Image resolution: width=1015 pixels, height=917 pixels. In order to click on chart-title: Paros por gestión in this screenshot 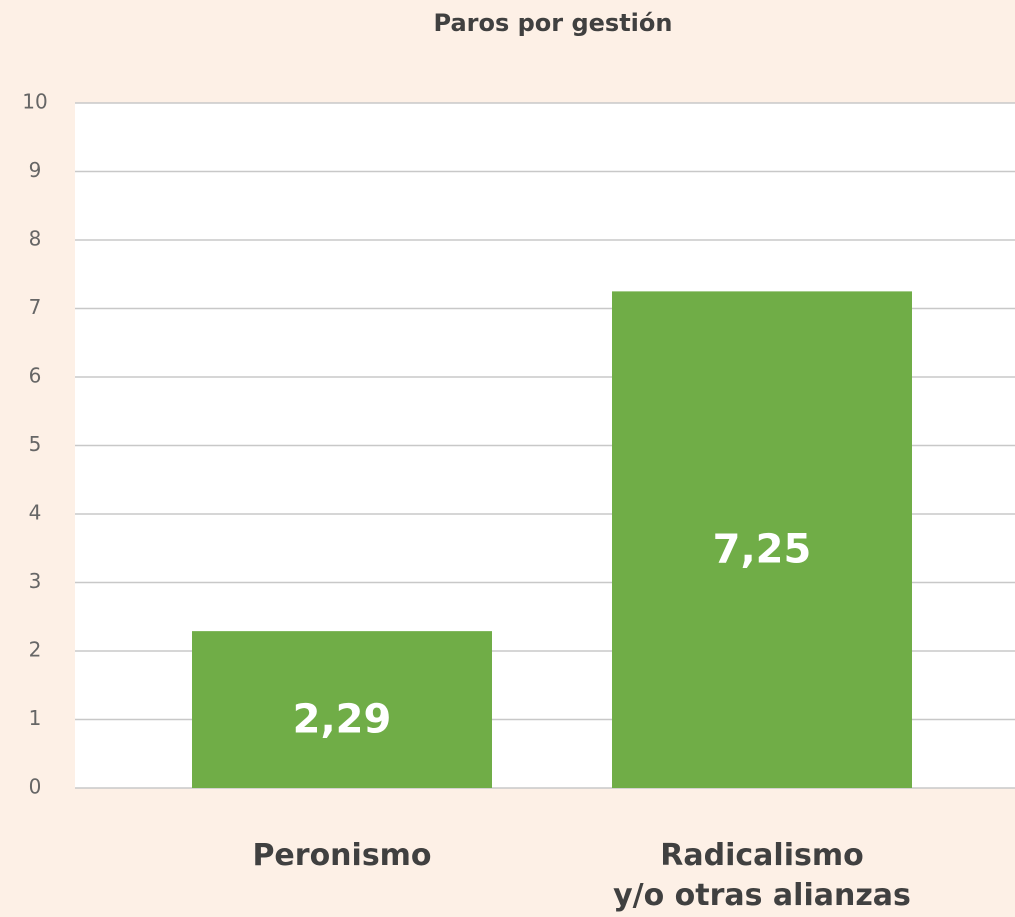, I will do `click(553, 23)`.